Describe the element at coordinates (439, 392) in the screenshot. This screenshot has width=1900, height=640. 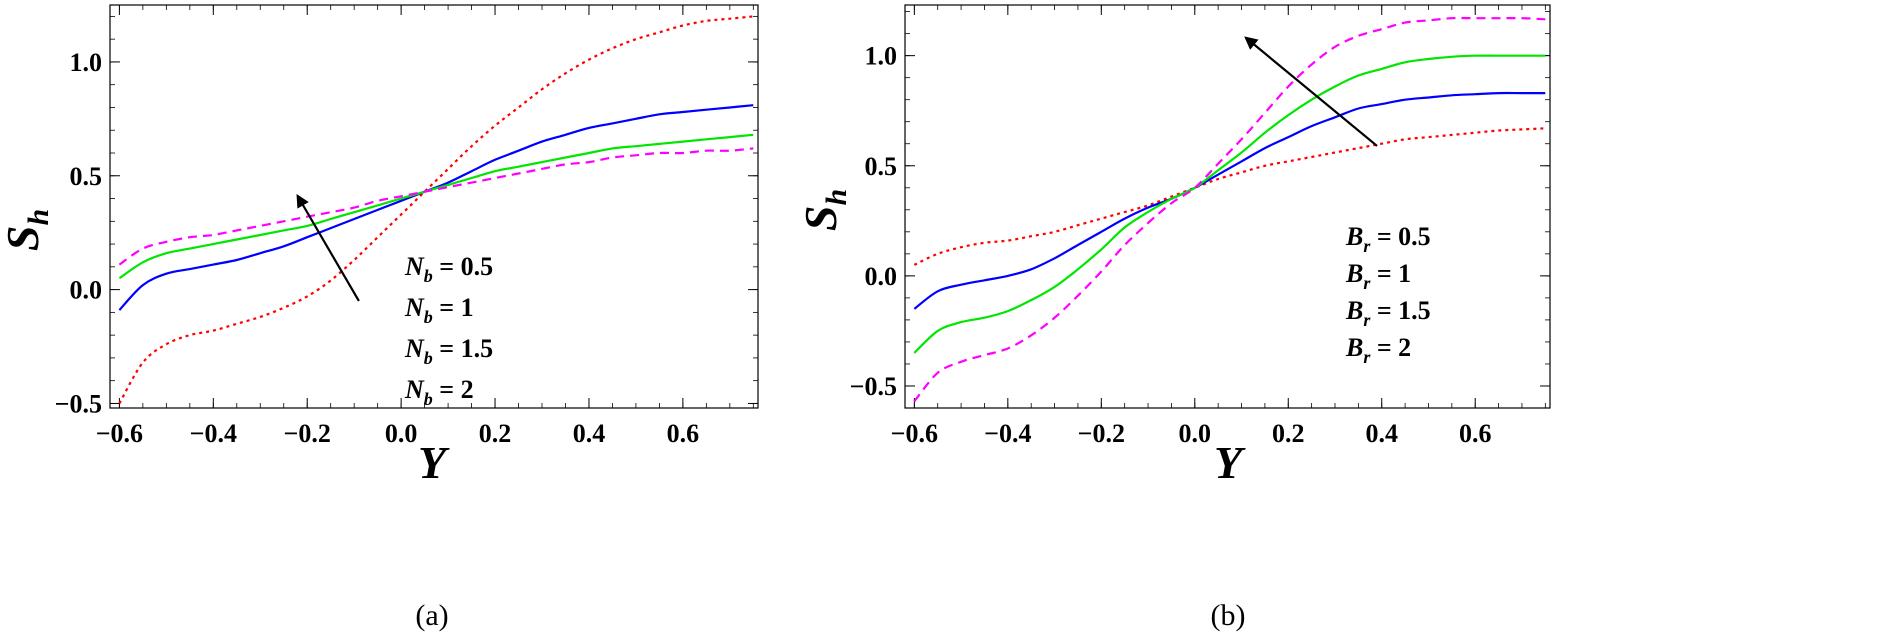
I see `legend-entry: Nb = 2` at that location.